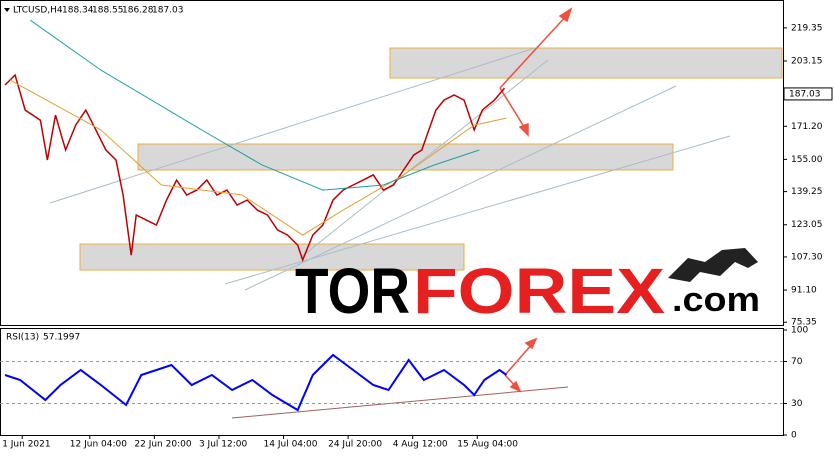 Image resolution: width=834 pixels, height=456 pixels. What do you see at coordinates (162, 445) in the screenshot?
I see `x-tick-label: 22 Jun 20:00` at bounding box center [162, 445].